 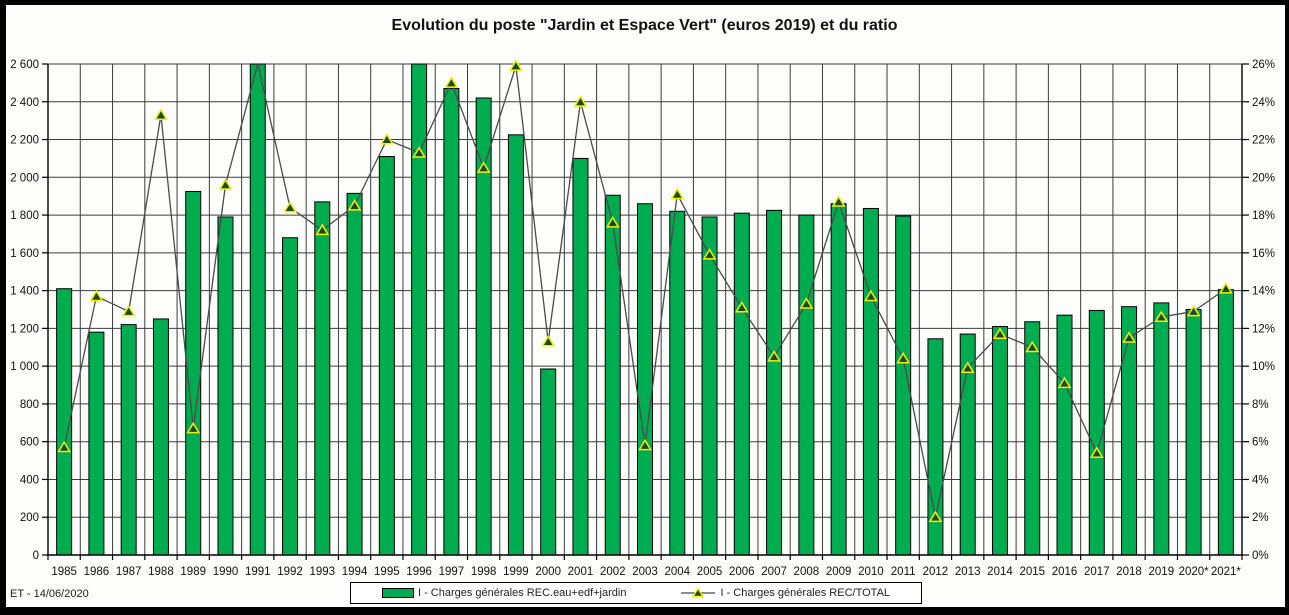 What do you see at coordinates (709, 254) in the screenshot?
I see `ratio-marker-2005` at bounding box center [709, 254].